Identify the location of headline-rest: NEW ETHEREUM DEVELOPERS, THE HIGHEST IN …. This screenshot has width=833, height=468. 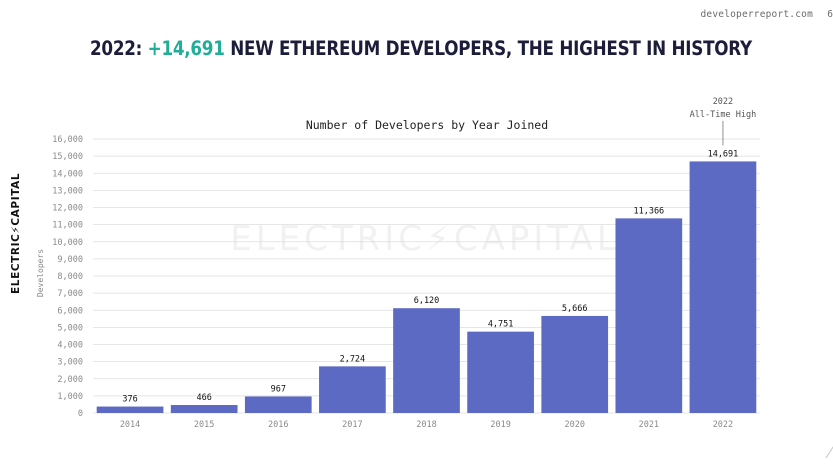
(488, 48).